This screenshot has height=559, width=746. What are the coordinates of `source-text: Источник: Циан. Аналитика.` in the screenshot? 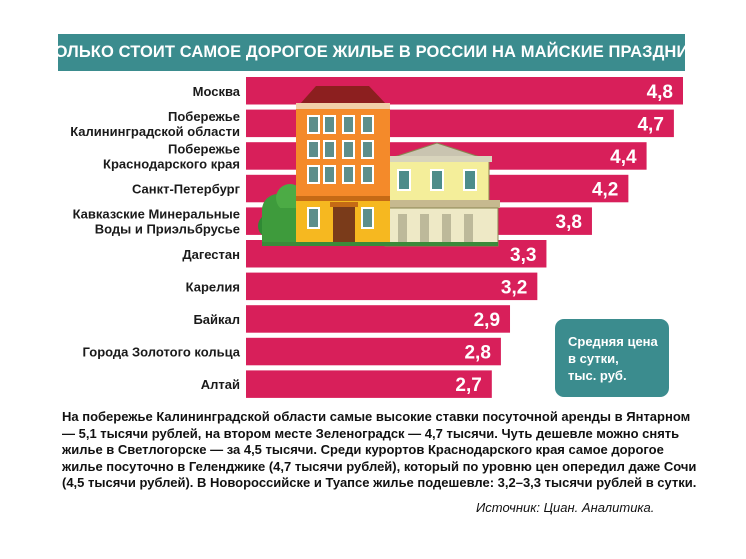 It's located at (565, 507).